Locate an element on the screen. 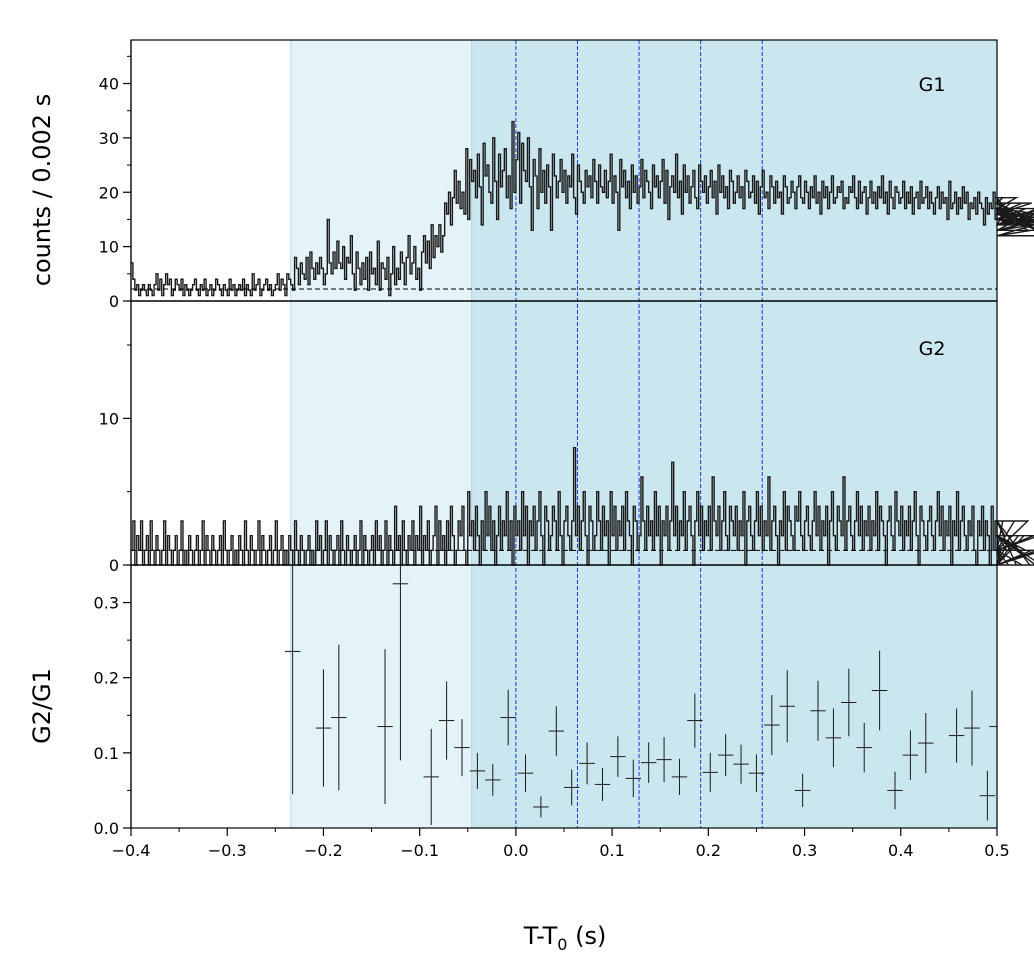 This screenshot has height=965, width=1034. y-axis-title-ratio: G2/G1 is located at coordinates (42, 706).